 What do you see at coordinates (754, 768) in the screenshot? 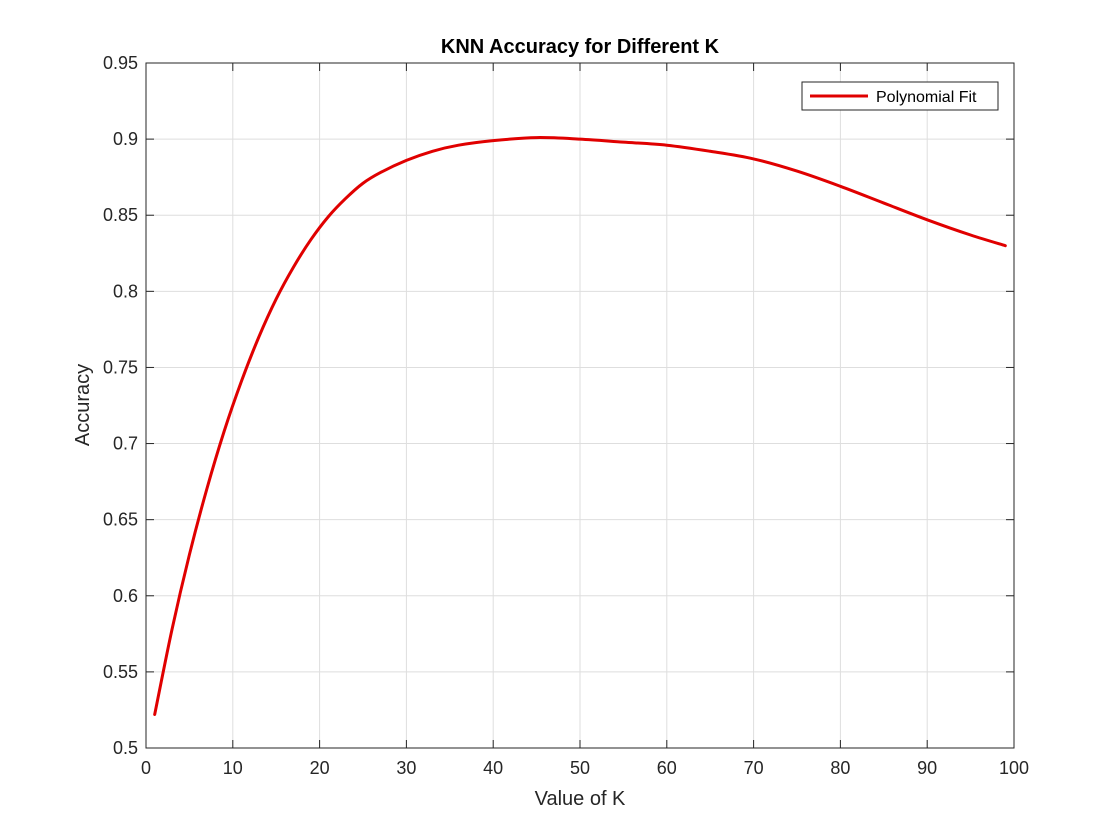
I see `x-tick-label: 70` at bounding box center [754, 768].